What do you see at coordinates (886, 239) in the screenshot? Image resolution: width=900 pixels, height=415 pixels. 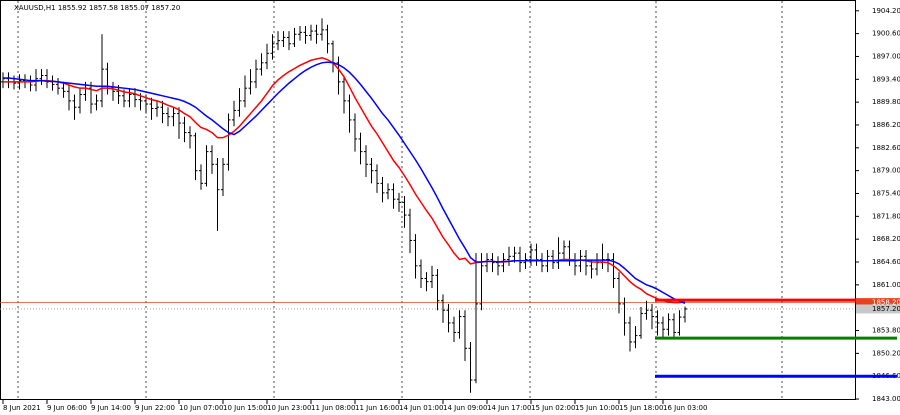 I see `y-tick-label: 1868.20` at bounding box center [886, 239].